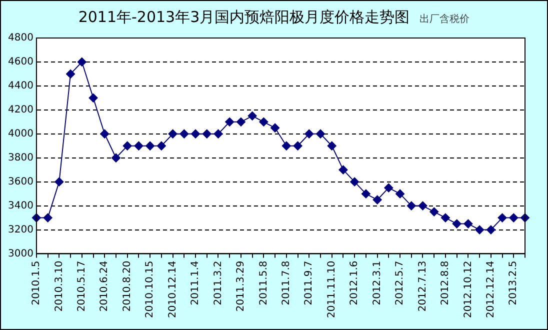 The height and width of the screenshot is (330, 548). I want to click on x-tick-label: 2010.12.14, so click(172, 289).